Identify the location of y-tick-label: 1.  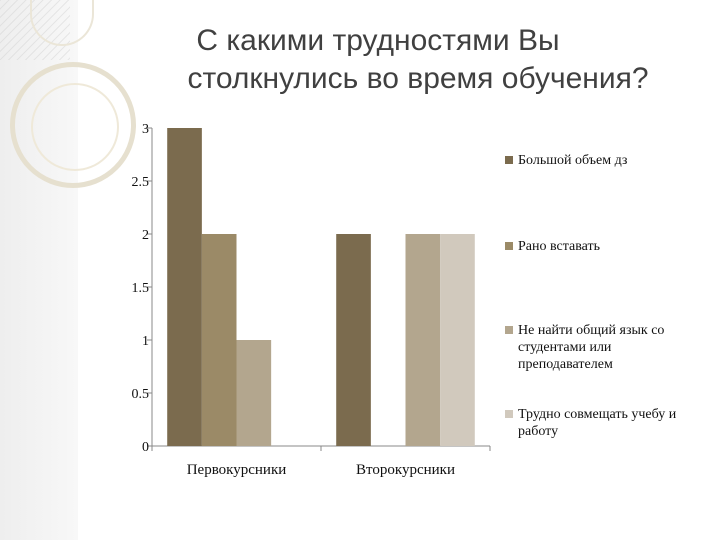
(145, 341).